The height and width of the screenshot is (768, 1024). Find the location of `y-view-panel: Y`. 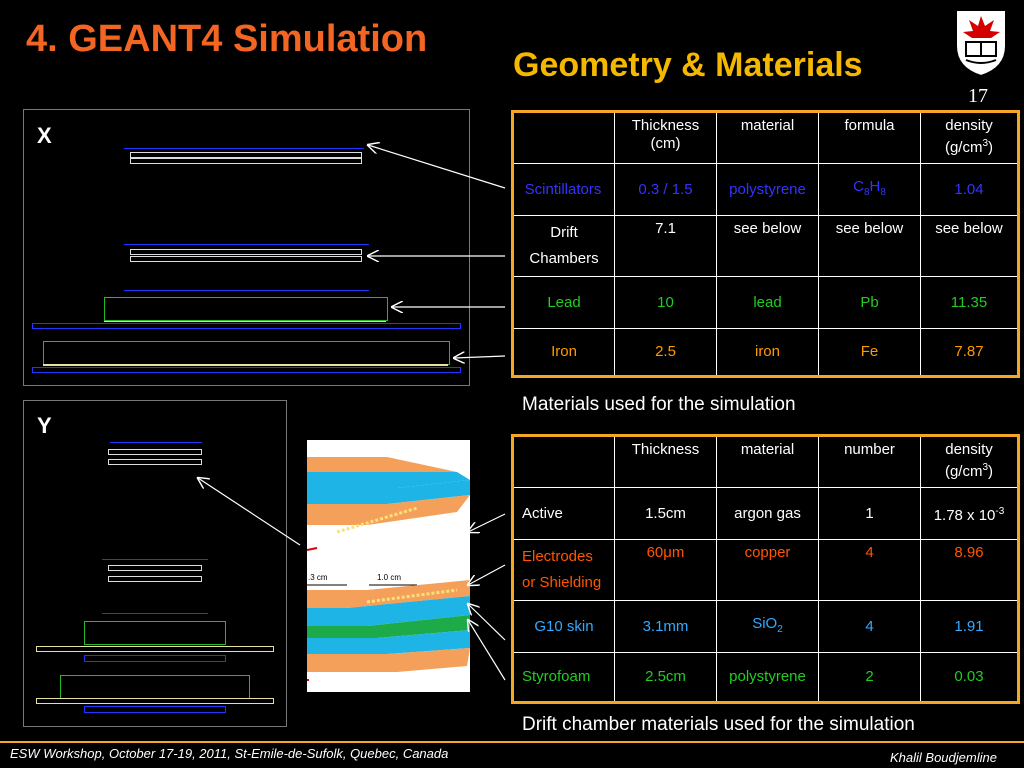

y-view-panel: Y is located at coordinates (155, 563).